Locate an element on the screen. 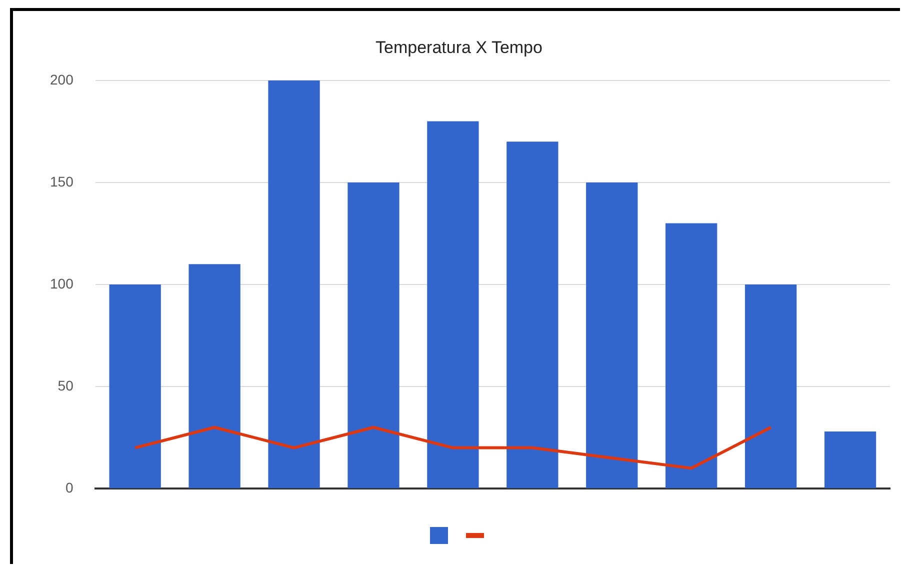 The height and width of the screenshot is (567, 905). chart-title: Temperatura X Tempo is located at coordinates (459, 47).